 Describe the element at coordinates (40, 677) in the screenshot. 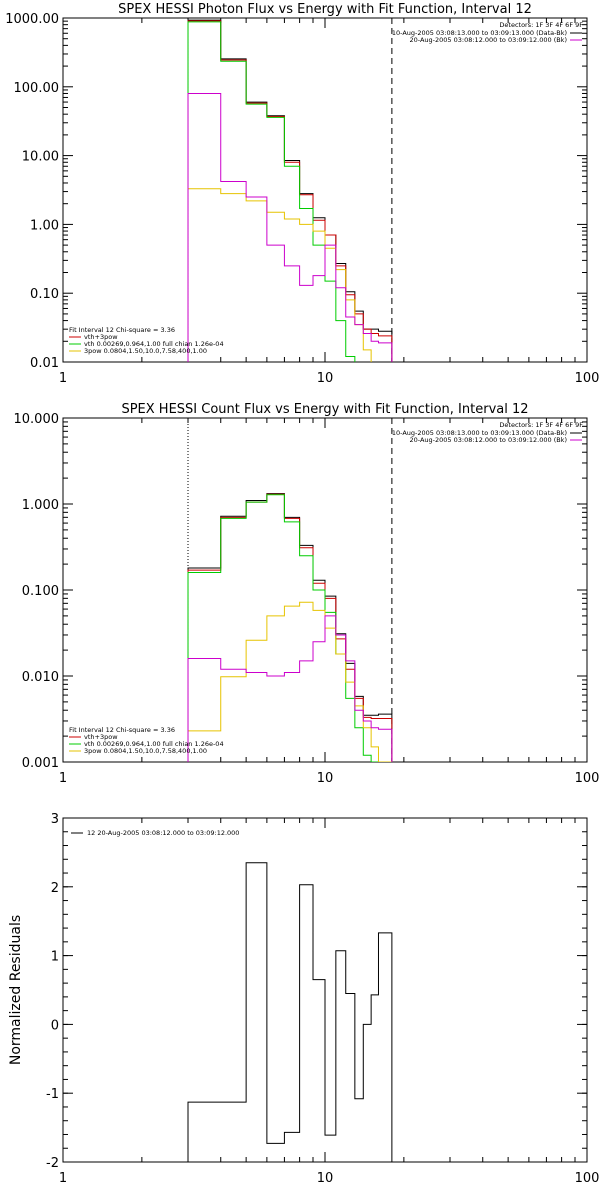

I see `y-tick-label: 0.010` at that location.